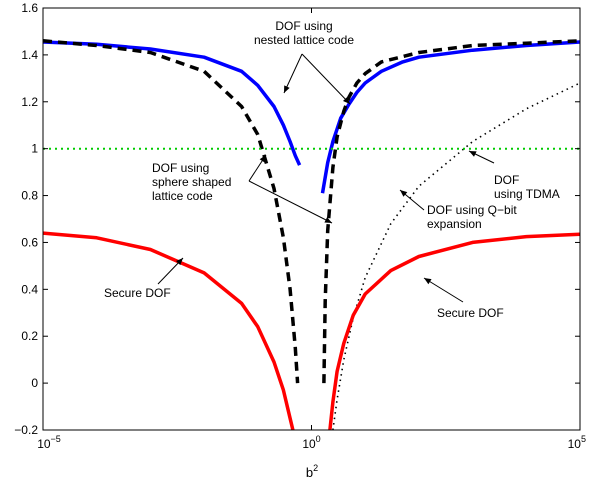 Image resolution: width=590 pixels, height=485 pixels. I want to click on x-axis-label-base: b, so click(309, 472).